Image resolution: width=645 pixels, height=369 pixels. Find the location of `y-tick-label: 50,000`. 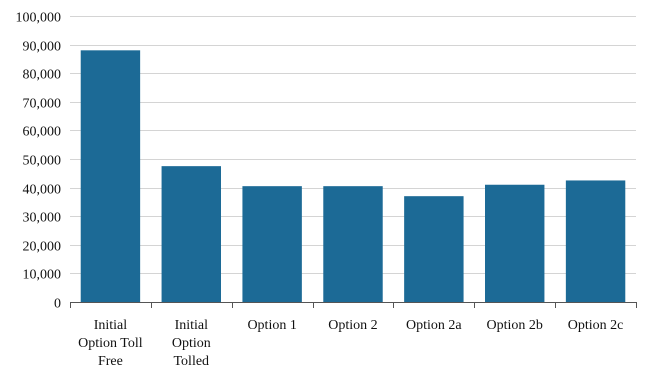

y-tick-label: 50,000 is located at coordinates (42, 161).